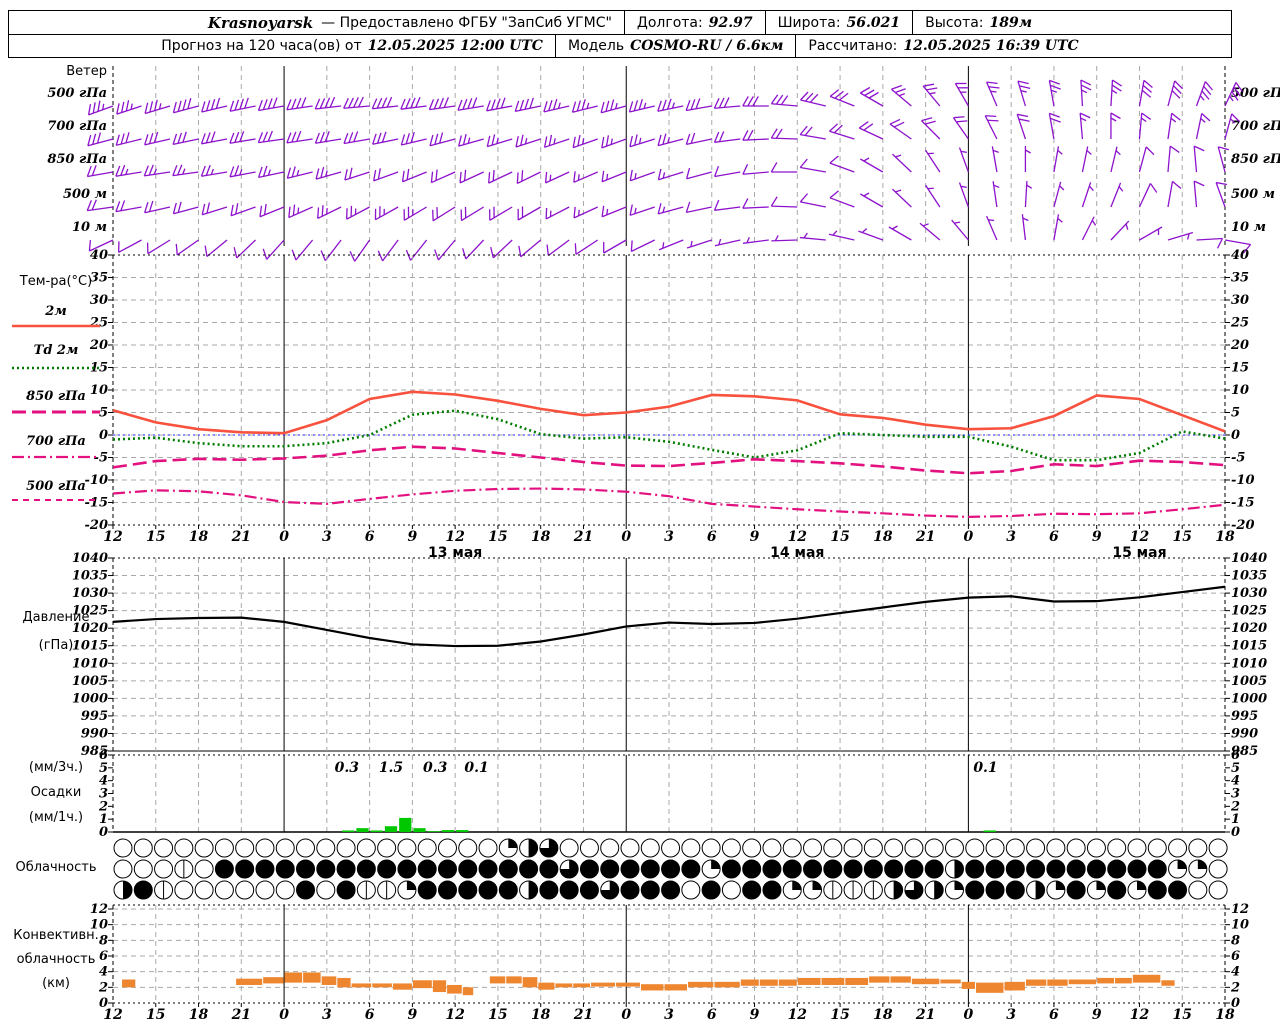  Describe the element at coordinates (77, 126) in the screenshot. I see `wind-level-700hpa-left: 700 гПа` at that location.